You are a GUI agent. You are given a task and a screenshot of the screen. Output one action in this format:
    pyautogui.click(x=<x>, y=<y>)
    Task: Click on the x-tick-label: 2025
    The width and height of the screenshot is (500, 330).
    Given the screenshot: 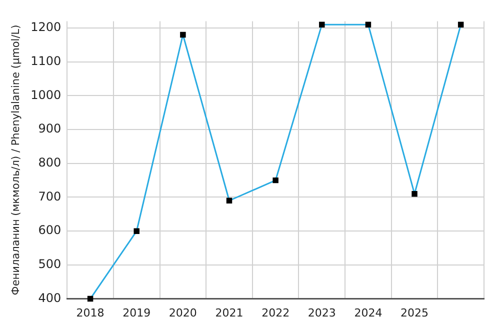 What is the action you would take?
    pyautogui.click(x=414, y=313)
    